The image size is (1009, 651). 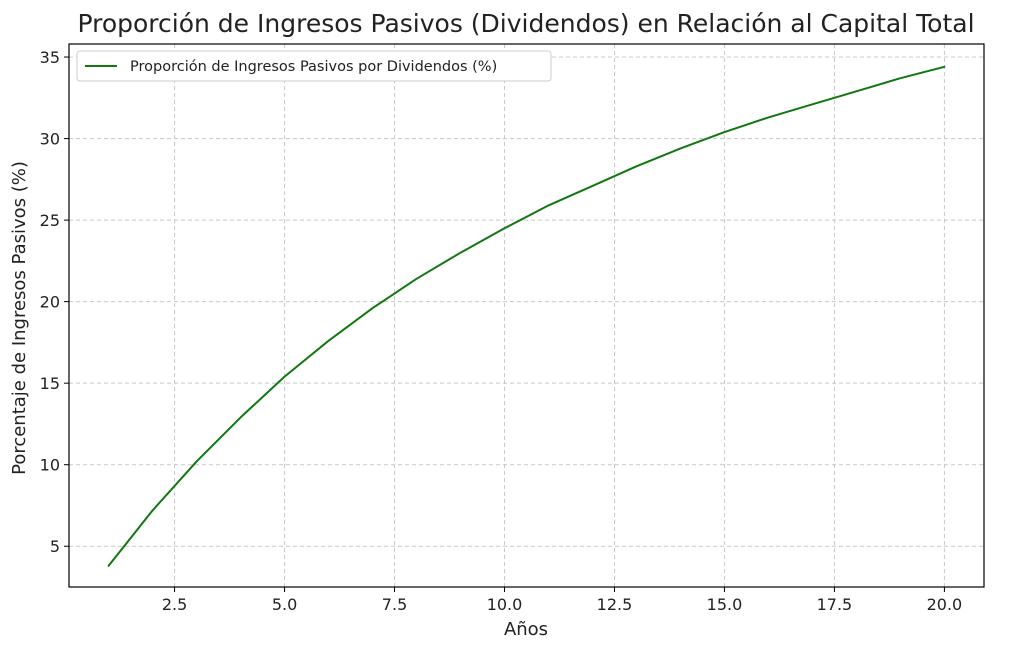 I want to click on y-tick-label: 25, so click(x=50, y=220).